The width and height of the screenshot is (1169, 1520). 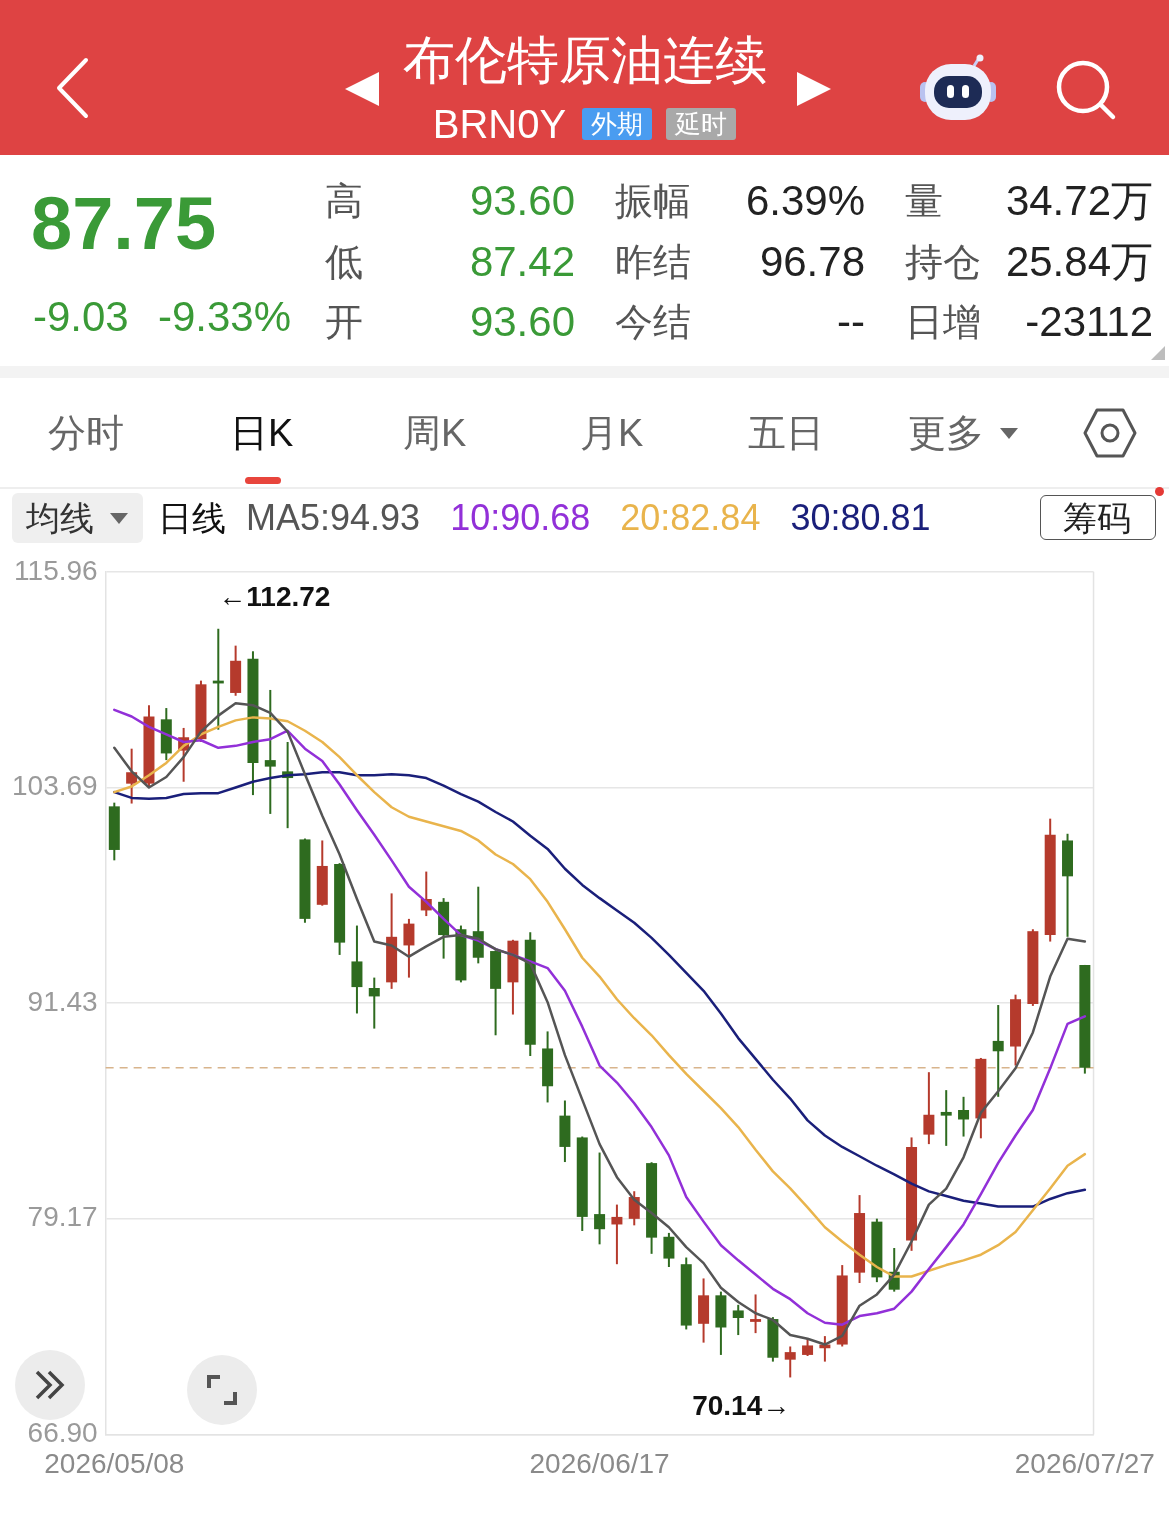 I want to click on text: 持仓, so click(x=943, y=262).